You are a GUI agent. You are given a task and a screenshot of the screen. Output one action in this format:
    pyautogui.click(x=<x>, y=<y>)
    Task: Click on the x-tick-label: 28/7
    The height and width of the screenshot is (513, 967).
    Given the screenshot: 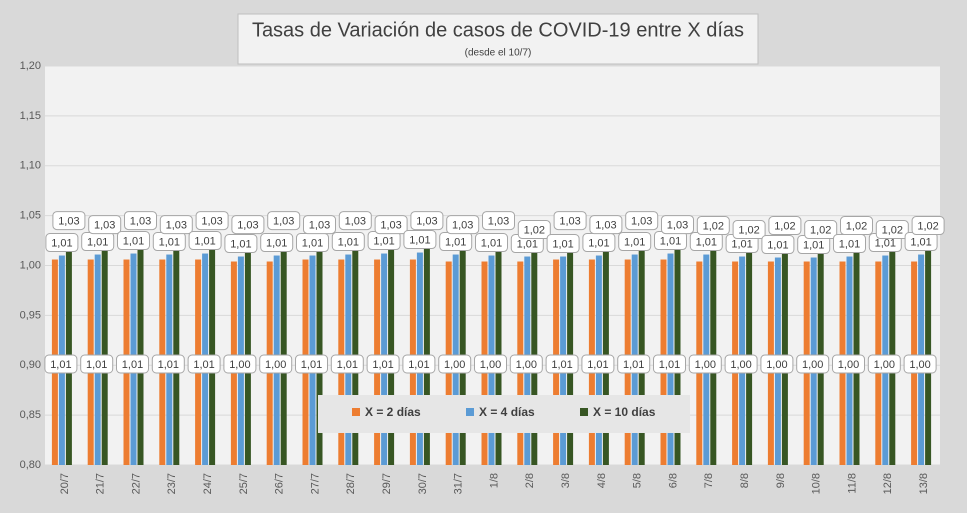 What is the action you would take?
    pyautogui.click(x=351, y=483)
    